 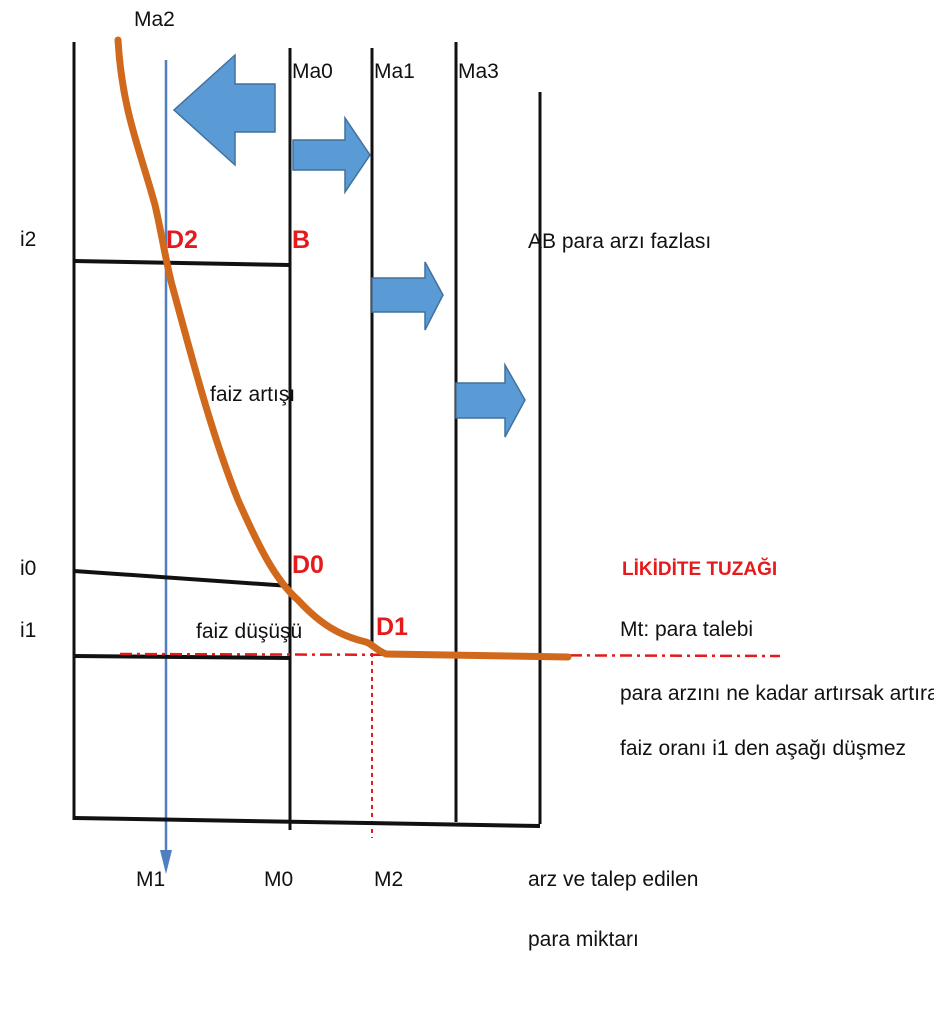 What do you see at coordinates (699, 569) in the screenshot?
I see `label-liquidity-trap: LİKİDİTE TUZAĞI` at bounding box center [699, 569].